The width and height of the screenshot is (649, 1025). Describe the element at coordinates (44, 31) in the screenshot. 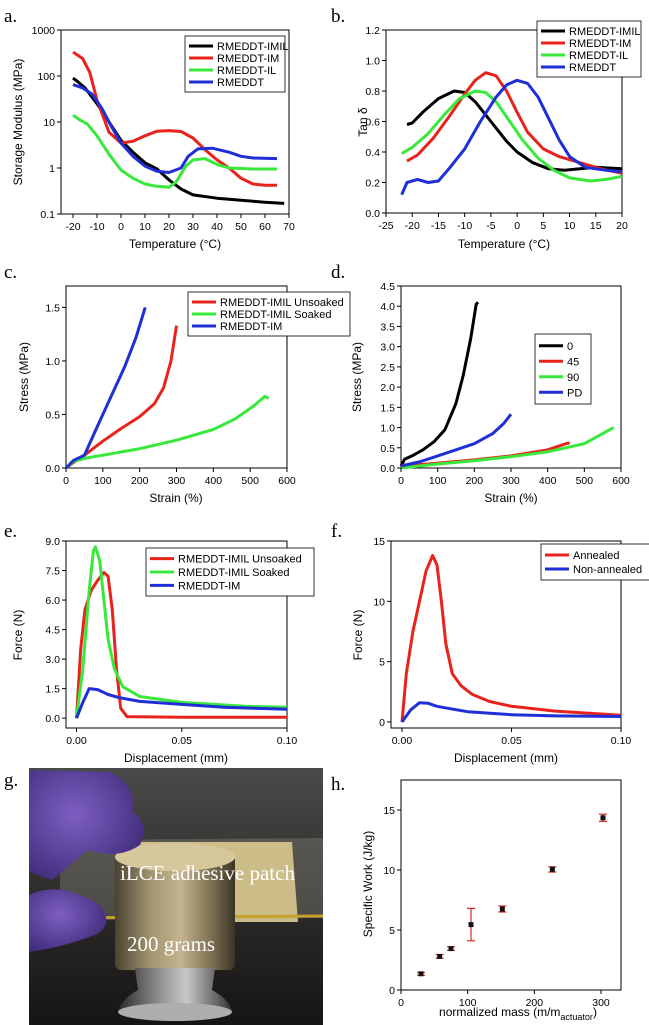

I see `y-tick-label: 1000` at that location.